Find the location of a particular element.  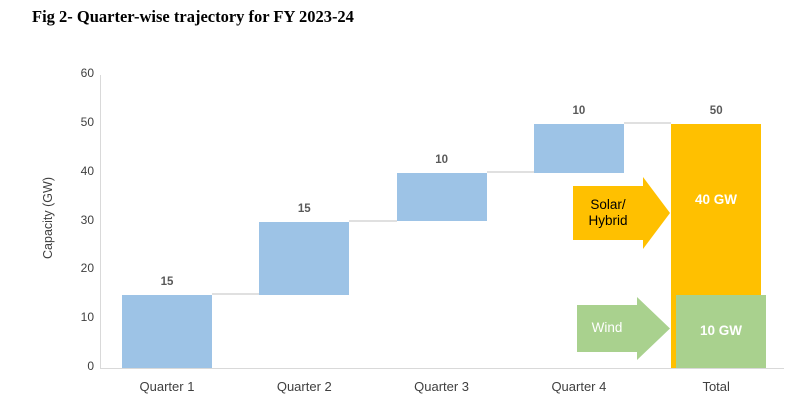

y-tick-label: 40 is located at coordinates (87, 170).